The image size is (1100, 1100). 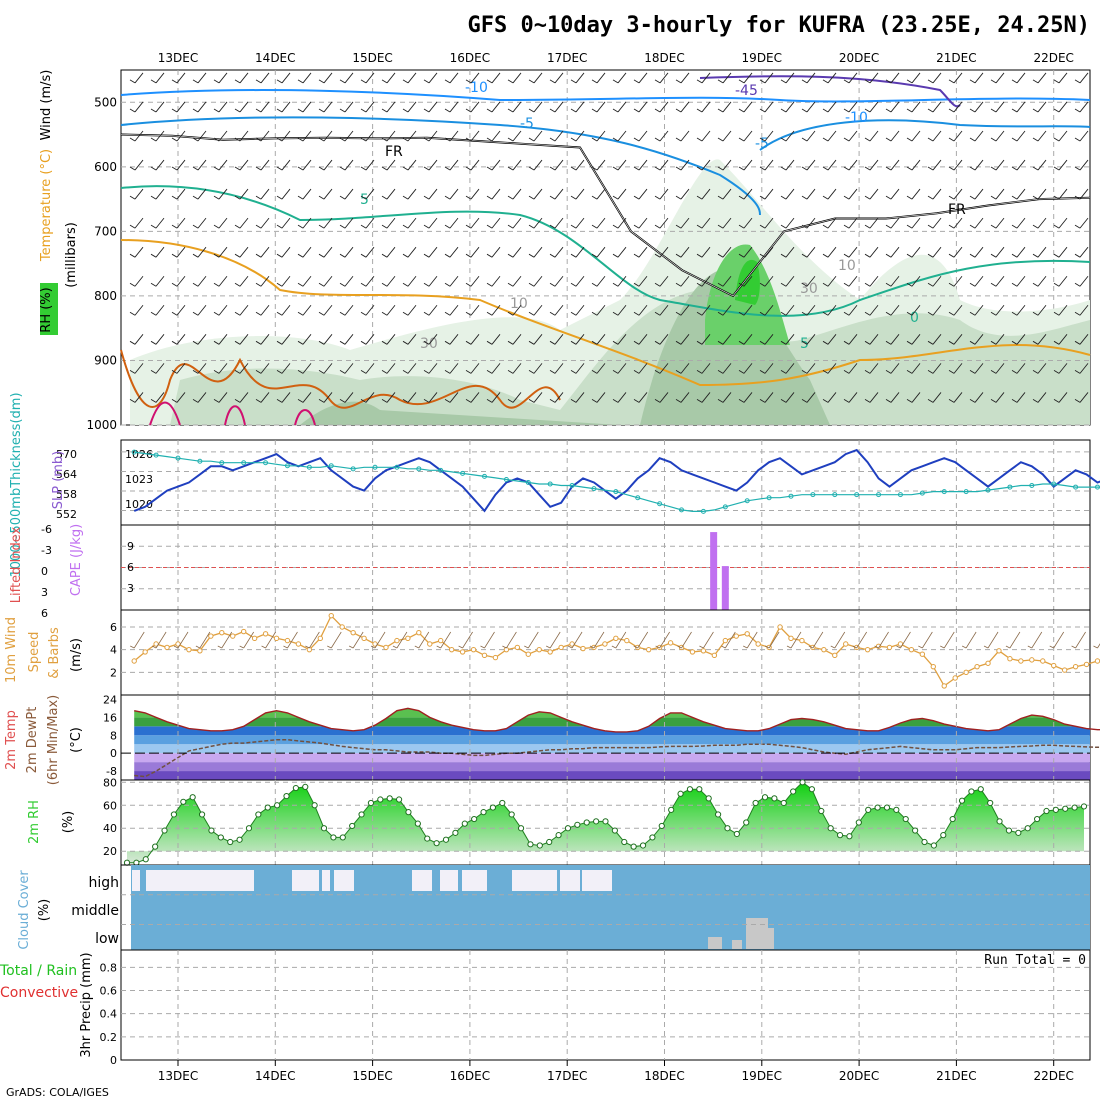 I want to click on temp-color-band, so click(x=612, y=767).